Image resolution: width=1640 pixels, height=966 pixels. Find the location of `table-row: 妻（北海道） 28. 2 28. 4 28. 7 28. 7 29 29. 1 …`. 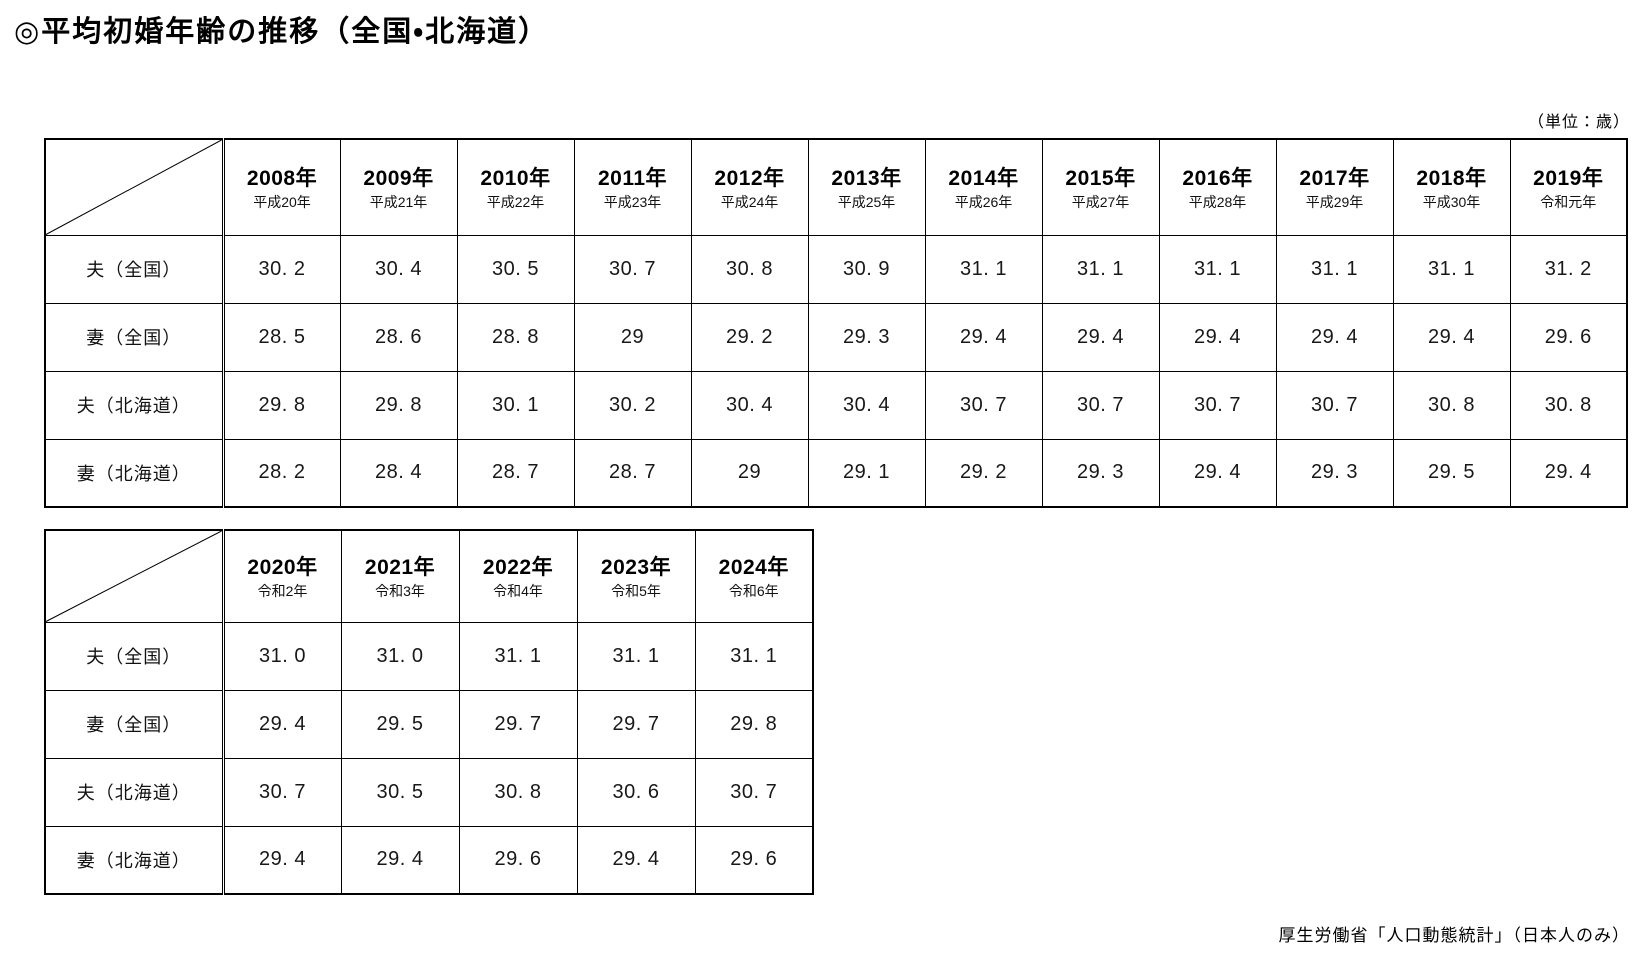

table-row: 妻（北海道） 28. 2 28. 4 28. 7 28. 7 29 29. 1 … is located at coordinates (836, 473).